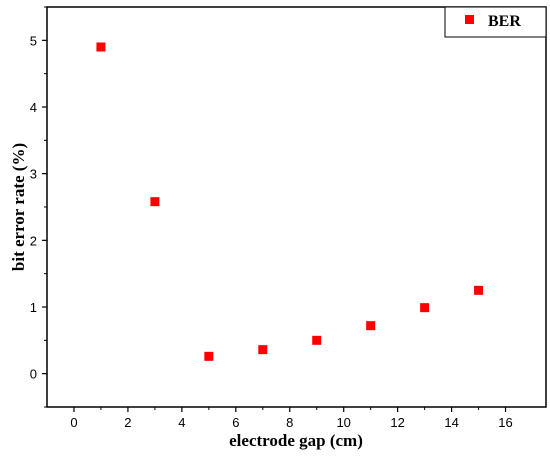  Describe the element at coordinates (33, 374) in the screenshot. I see `y-tick-label: 0` at that location.